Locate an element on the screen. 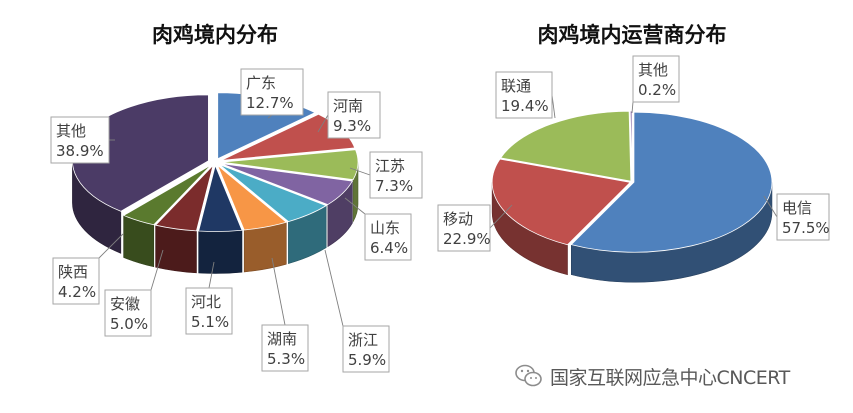  slice-name-label: 广东 is located at coordinates (261, 83).